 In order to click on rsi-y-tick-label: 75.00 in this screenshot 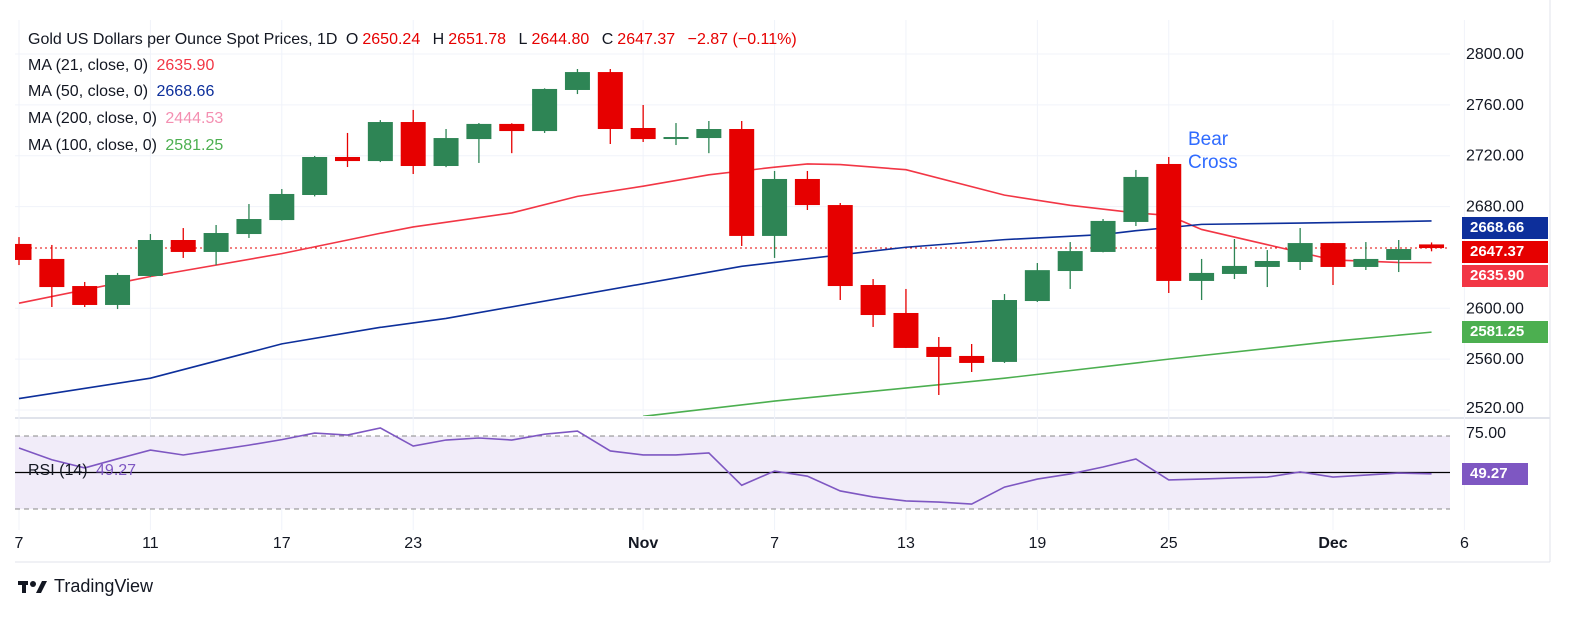, I will do `click(1486, 433)`.